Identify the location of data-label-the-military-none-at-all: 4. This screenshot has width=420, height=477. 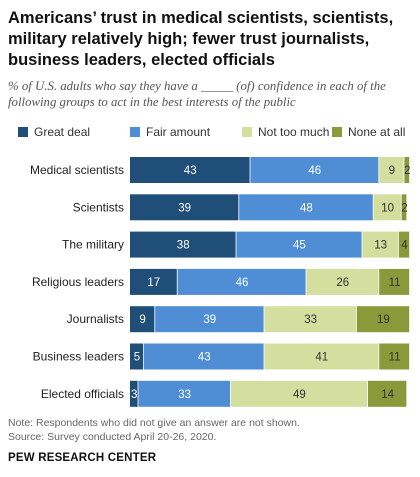
(404, 246).